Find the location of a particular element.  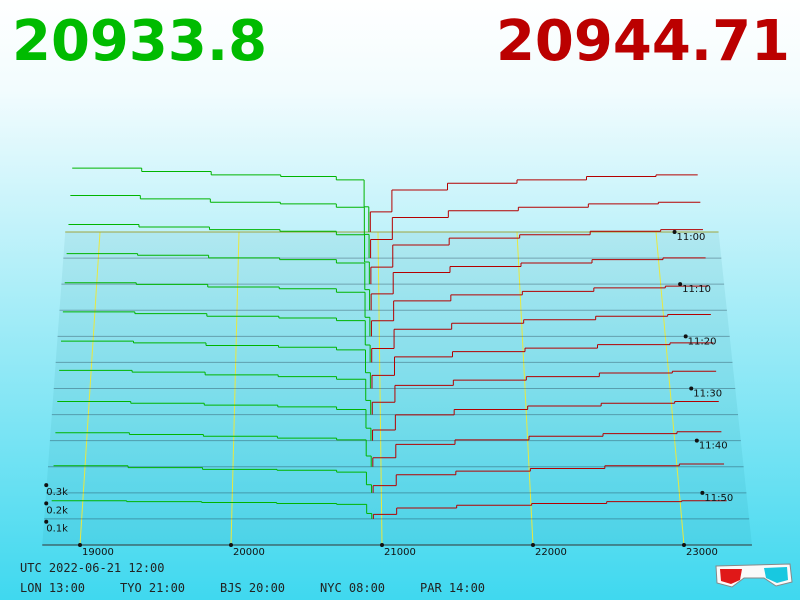

t-tick-label: 11:40 is located at coordinates (713, 446).